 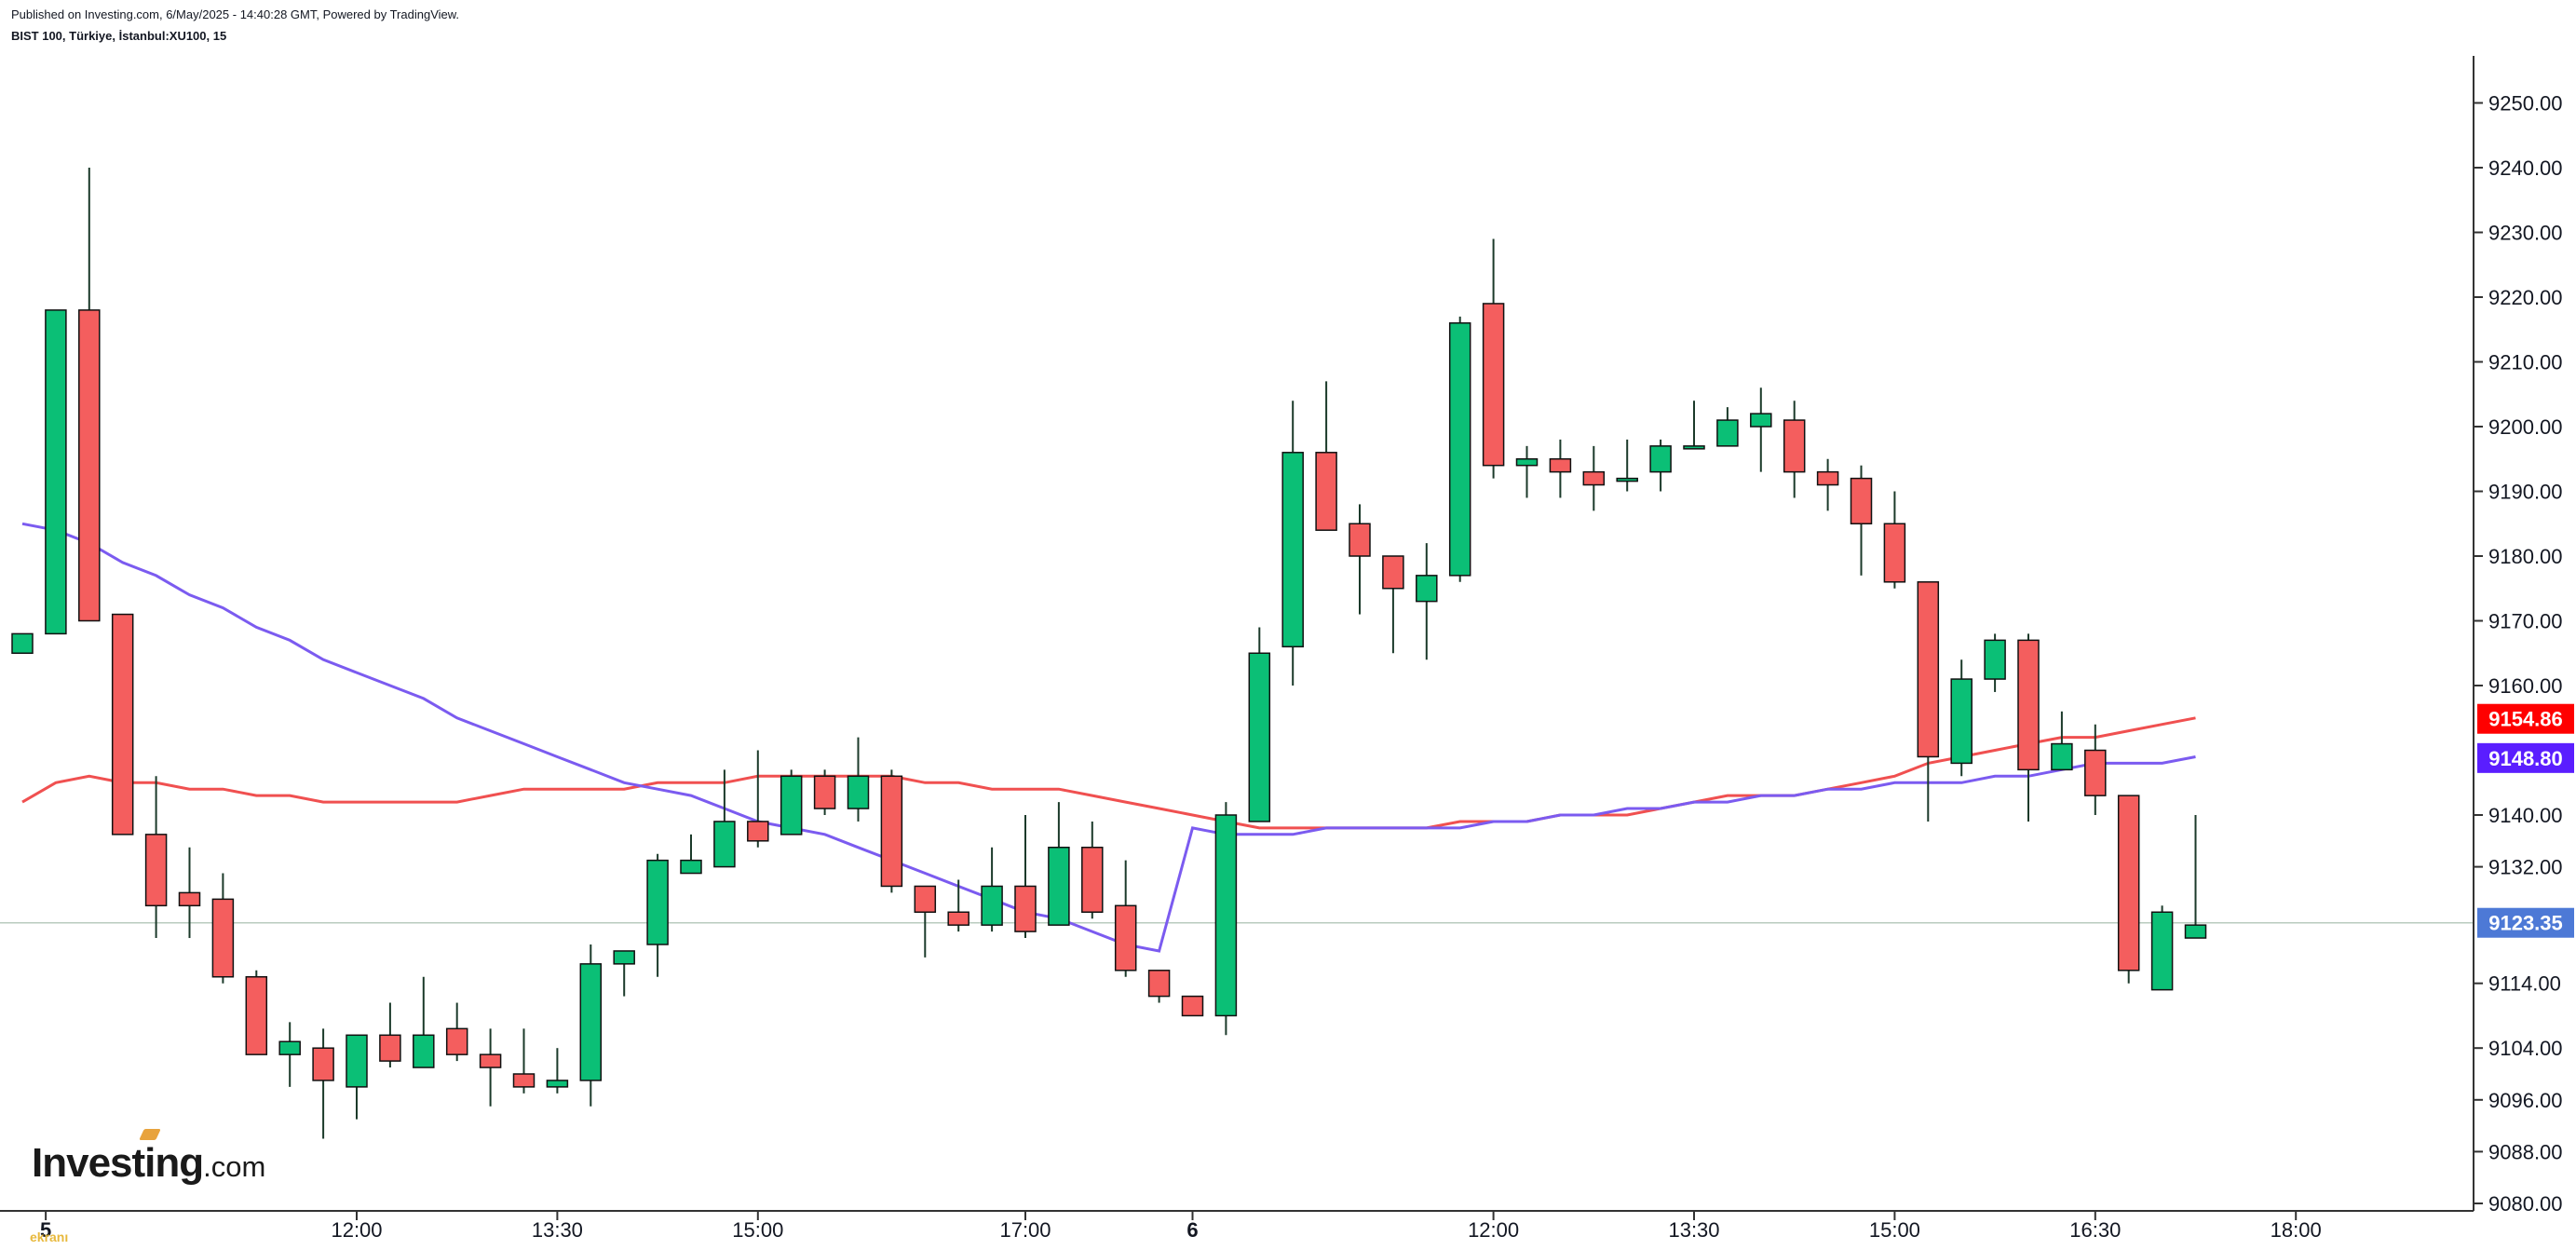 I want to click on price-tag: 9123.35, so click(x=2525, y=923).